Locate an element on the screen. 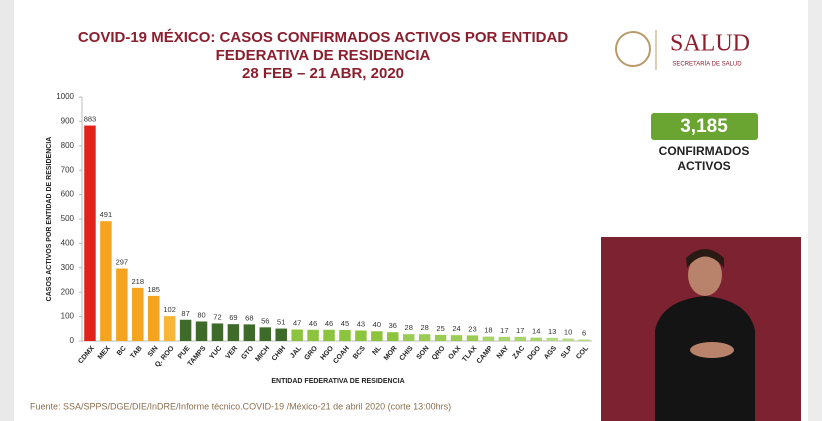  x-tick-label: TAB is located at coordinates (136, 352).